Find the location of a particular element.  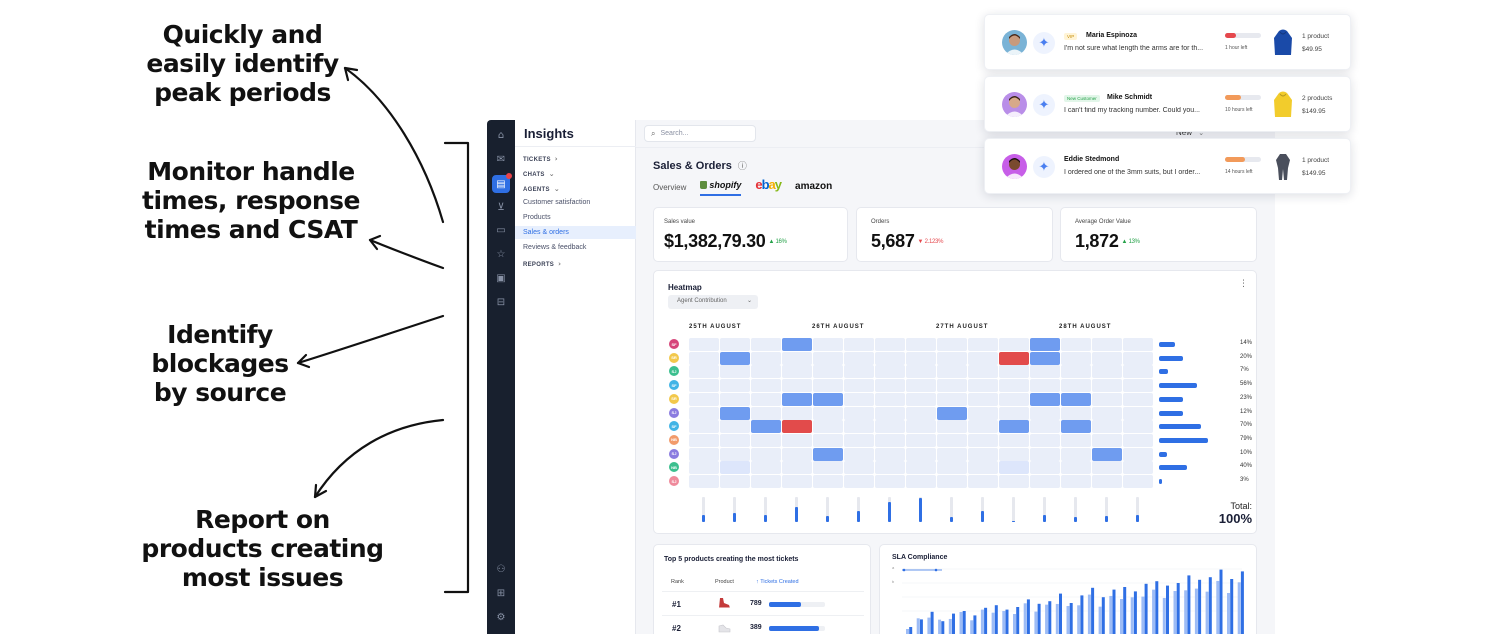

apps-icon: ⊞ is located at coordinates (501, 593).